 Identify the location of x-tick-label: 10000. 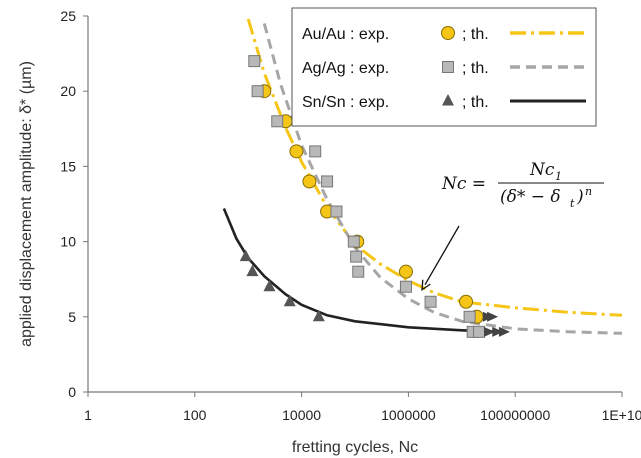
(301, 415).